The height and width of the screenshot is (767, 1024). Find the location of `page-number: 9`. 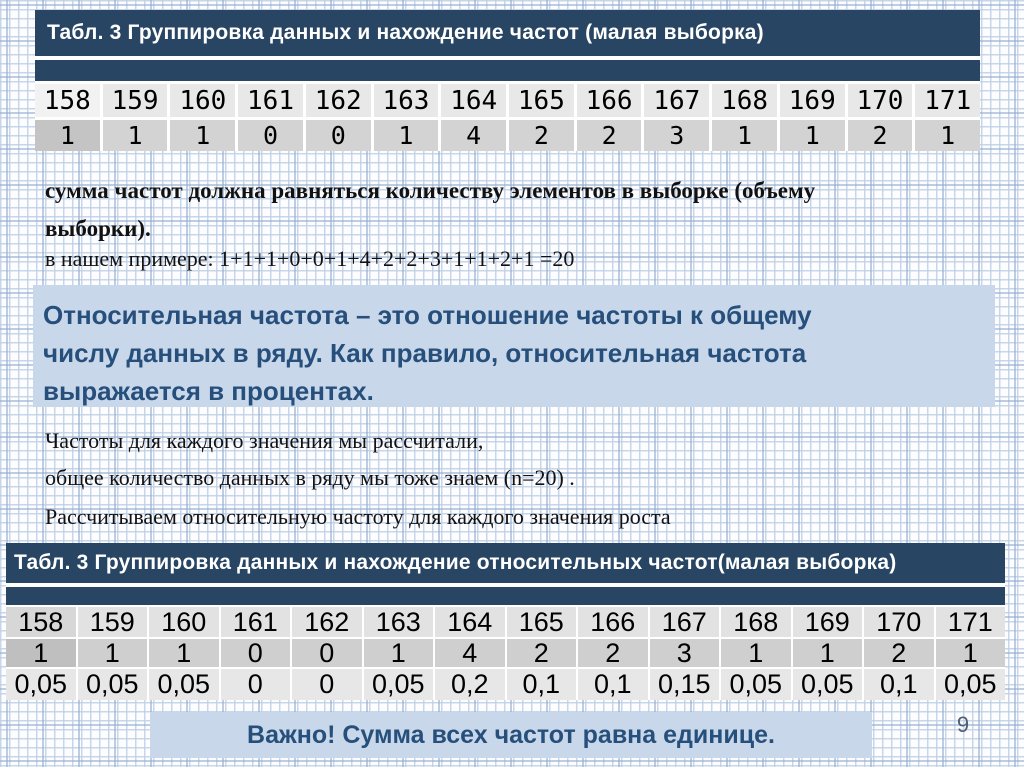

page-number: 9 is located at coordinates (963, 724).